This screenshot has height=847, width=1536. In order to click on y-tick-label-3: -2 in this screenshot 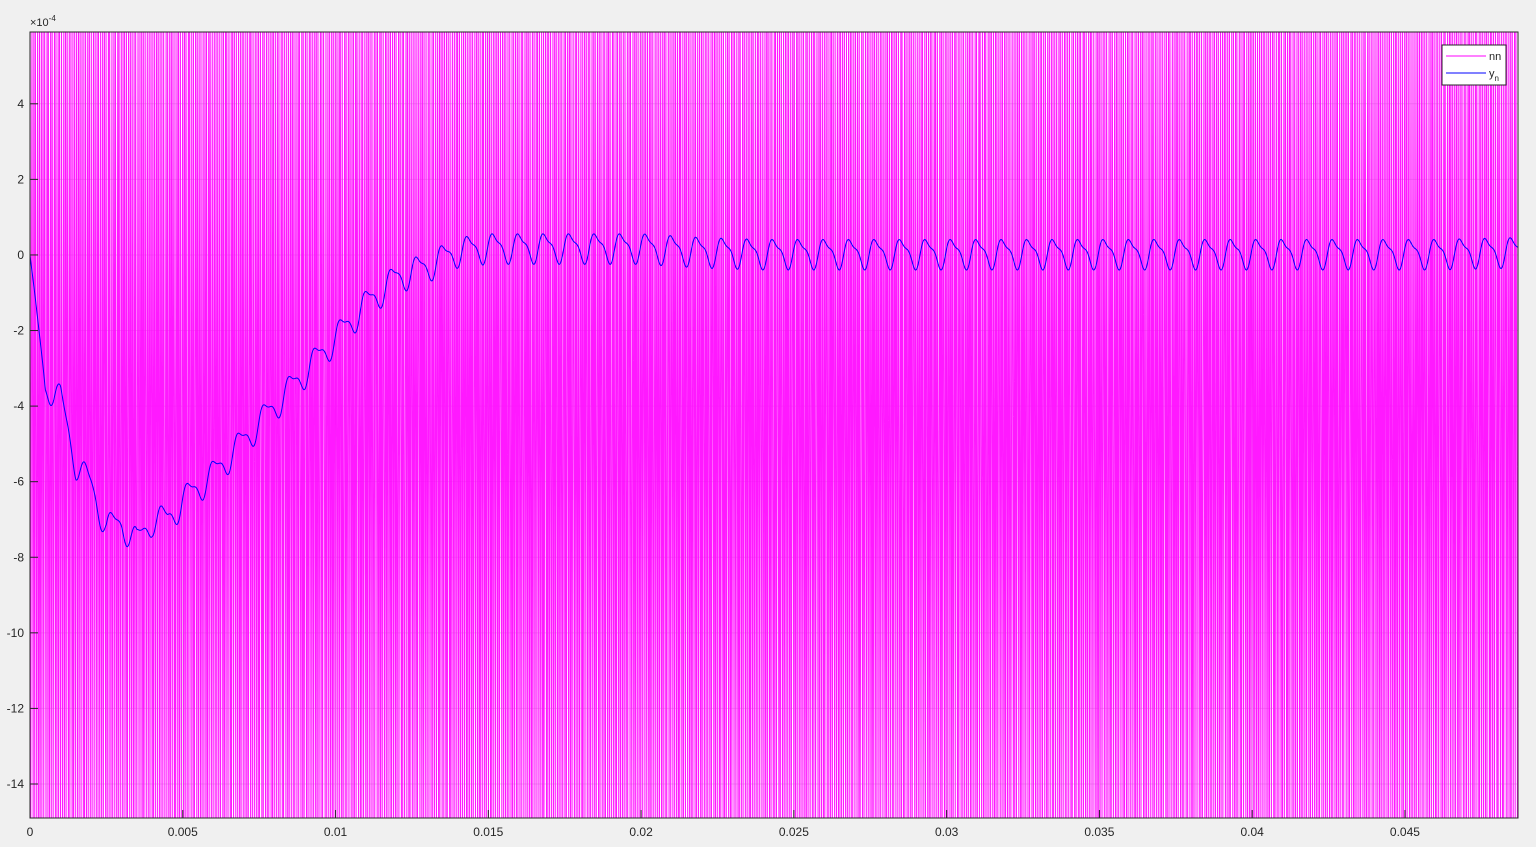, I will do `click(18, 331)`.